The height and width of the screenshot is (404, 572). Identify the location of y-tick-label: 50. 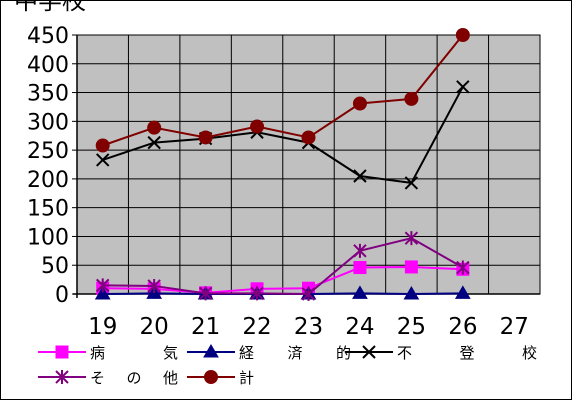
(55, 266).